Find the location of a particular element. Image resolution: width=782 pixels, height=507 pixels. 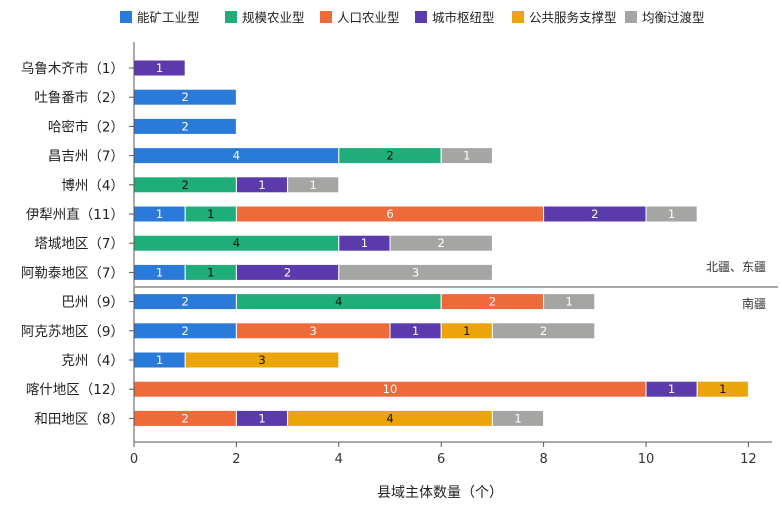

category-label: 哈密市（2） is located at coordinates (86, 126).